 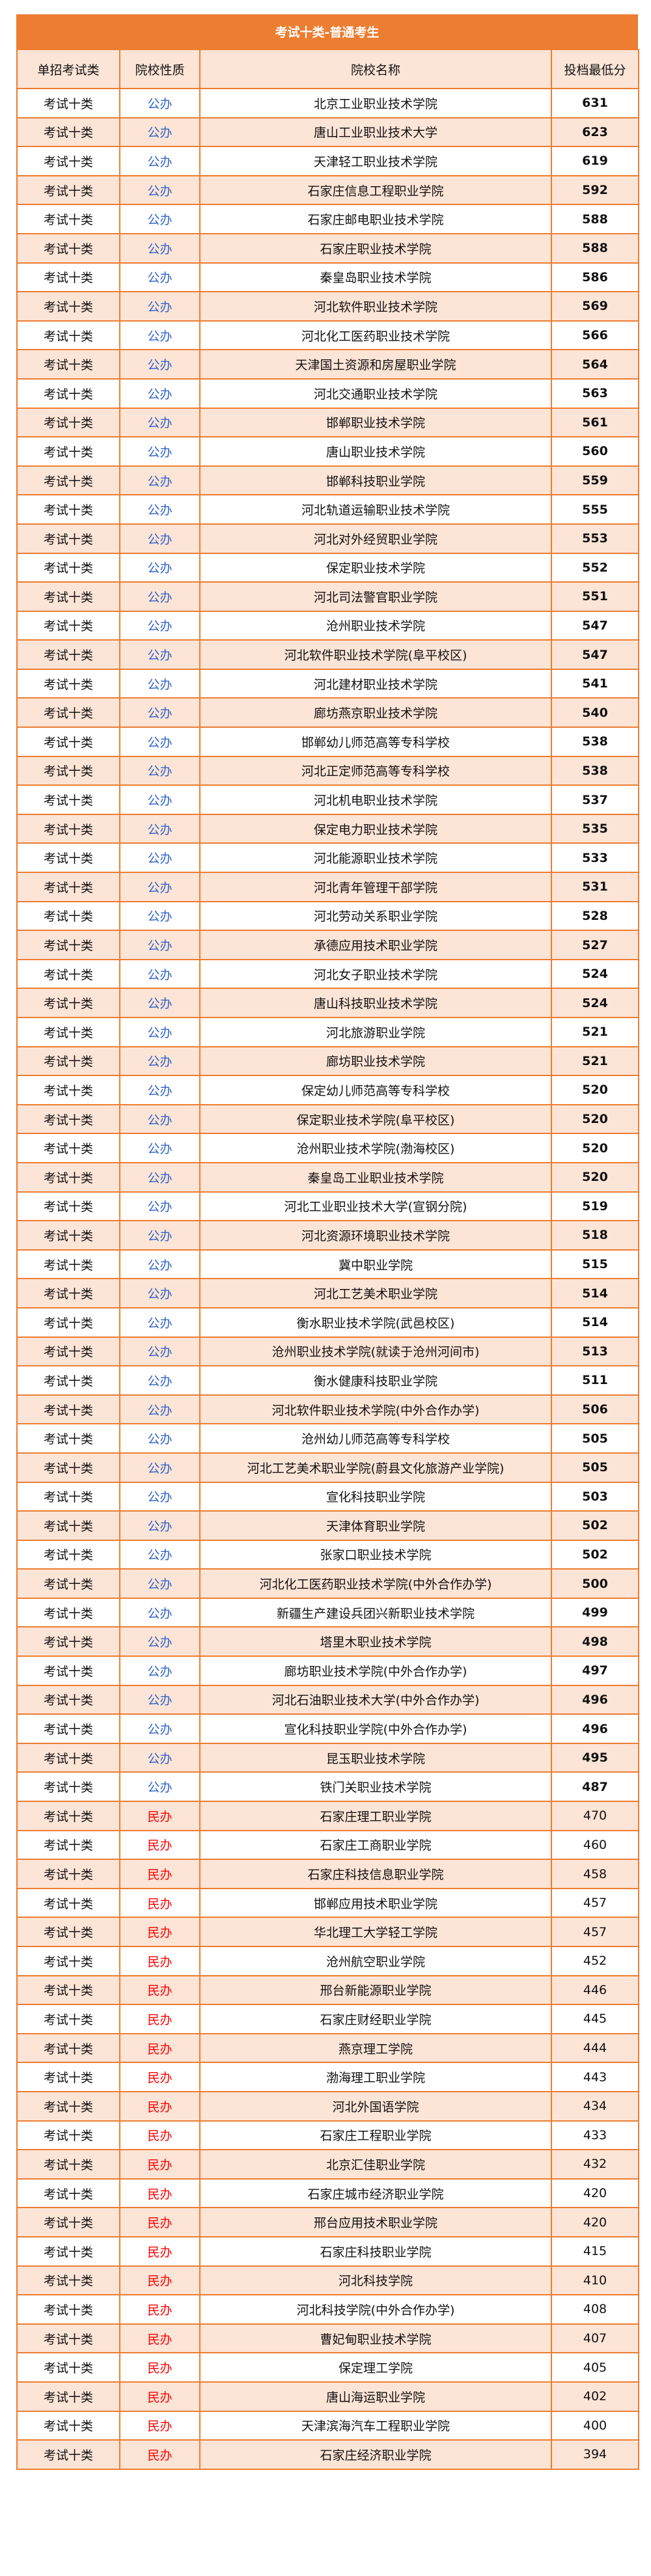 What do you see at coordinates (375, 1816) in the screenshot?
I see `cell-school-name: 石家庄理工职业学院` at bounding box center [375, 1816].